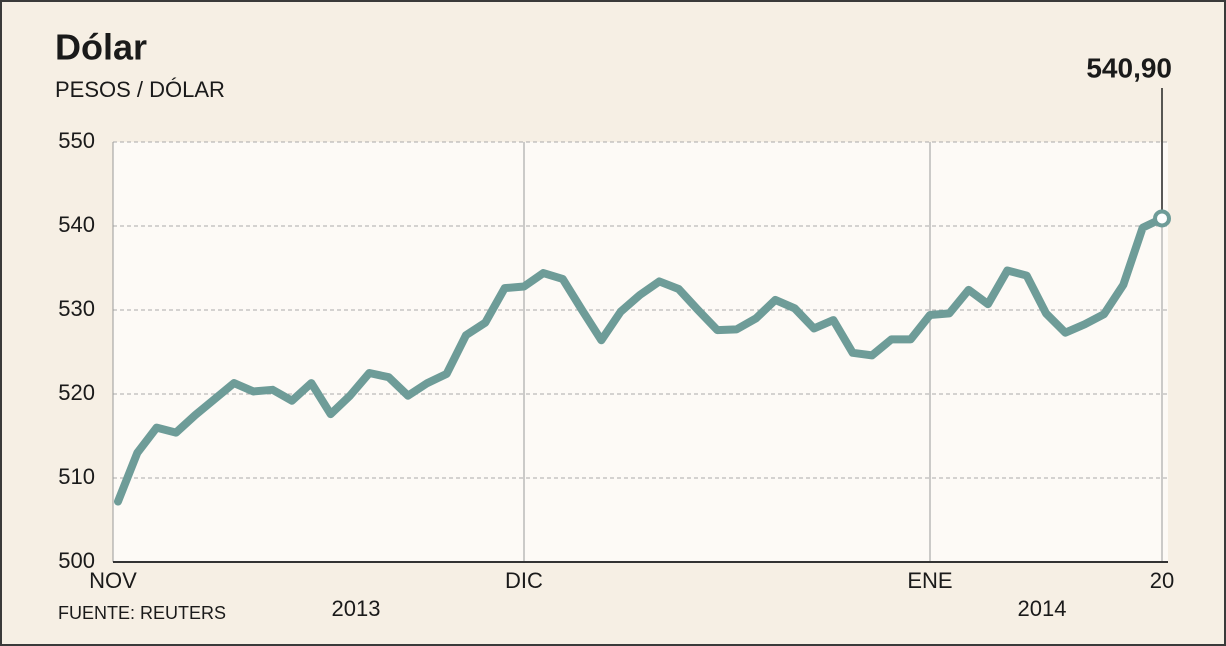 Image resolution: width=1226 pixels, height=646 pixels. Describe the element at coordinates (1162, 218) in the screenshot. I see `point` at that location.